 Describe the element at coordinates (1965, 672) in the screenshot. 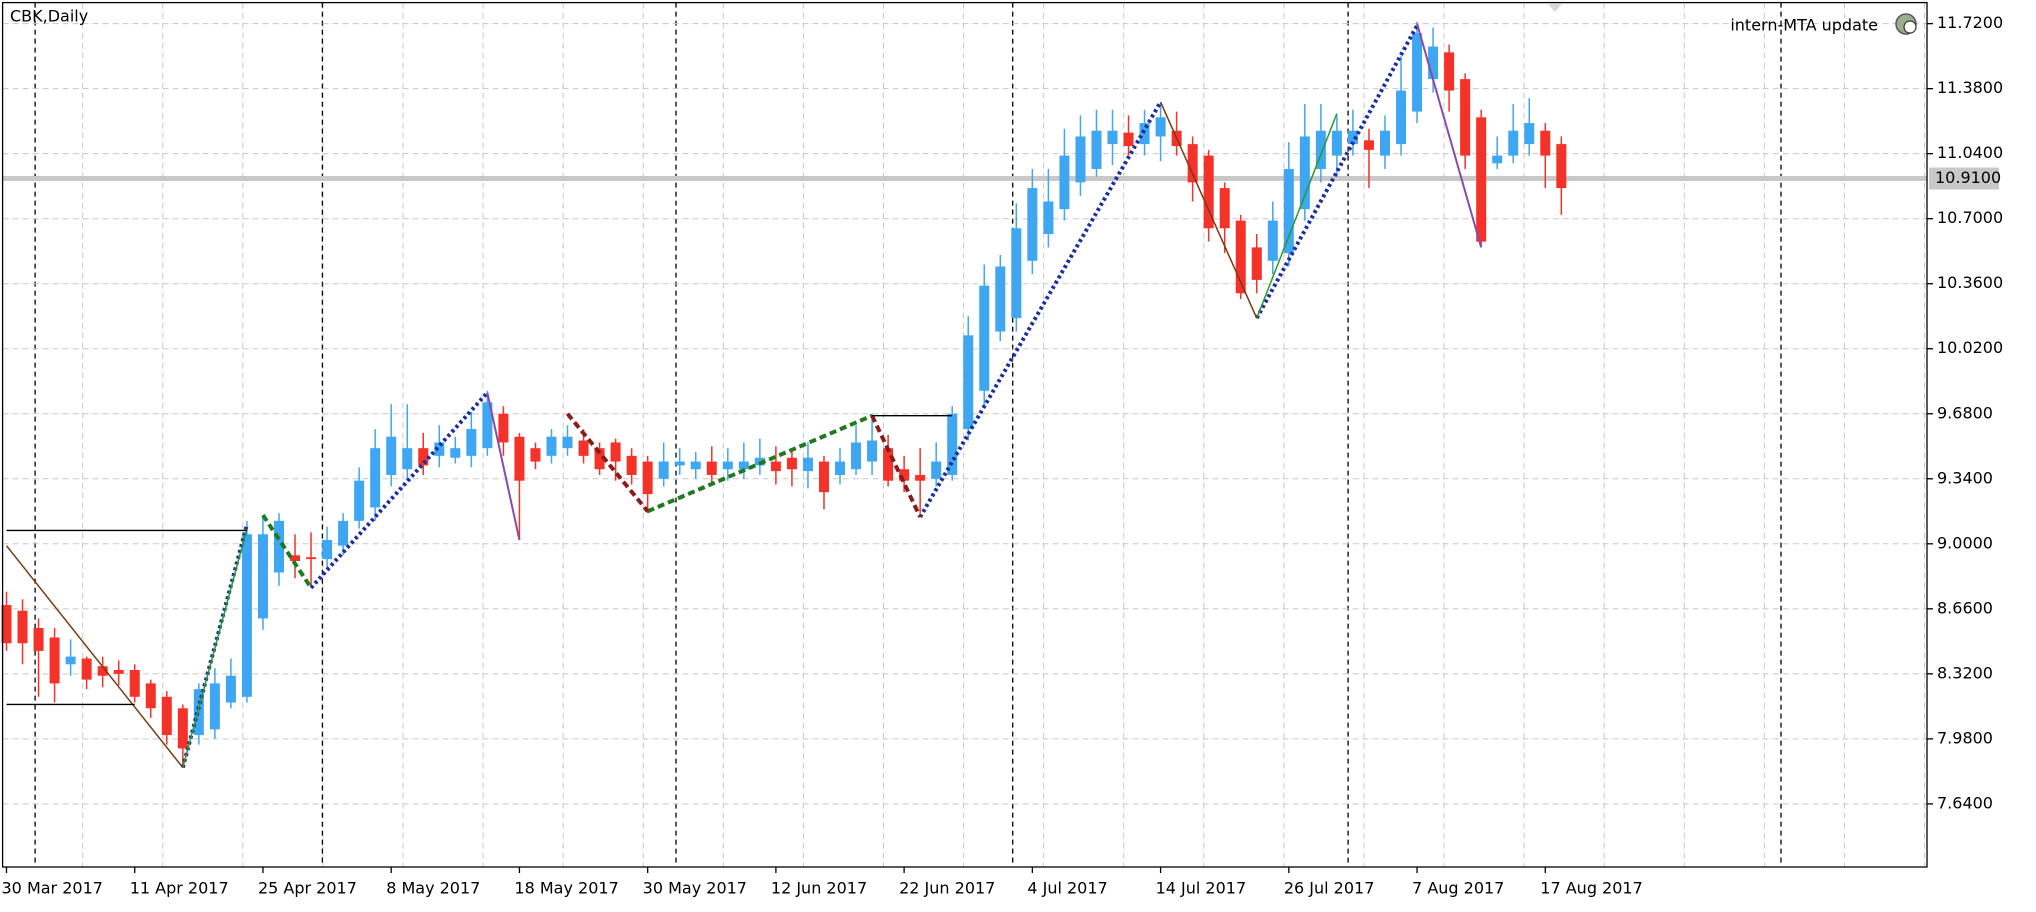

I see `y-tick-label: 8.3200` at that location.